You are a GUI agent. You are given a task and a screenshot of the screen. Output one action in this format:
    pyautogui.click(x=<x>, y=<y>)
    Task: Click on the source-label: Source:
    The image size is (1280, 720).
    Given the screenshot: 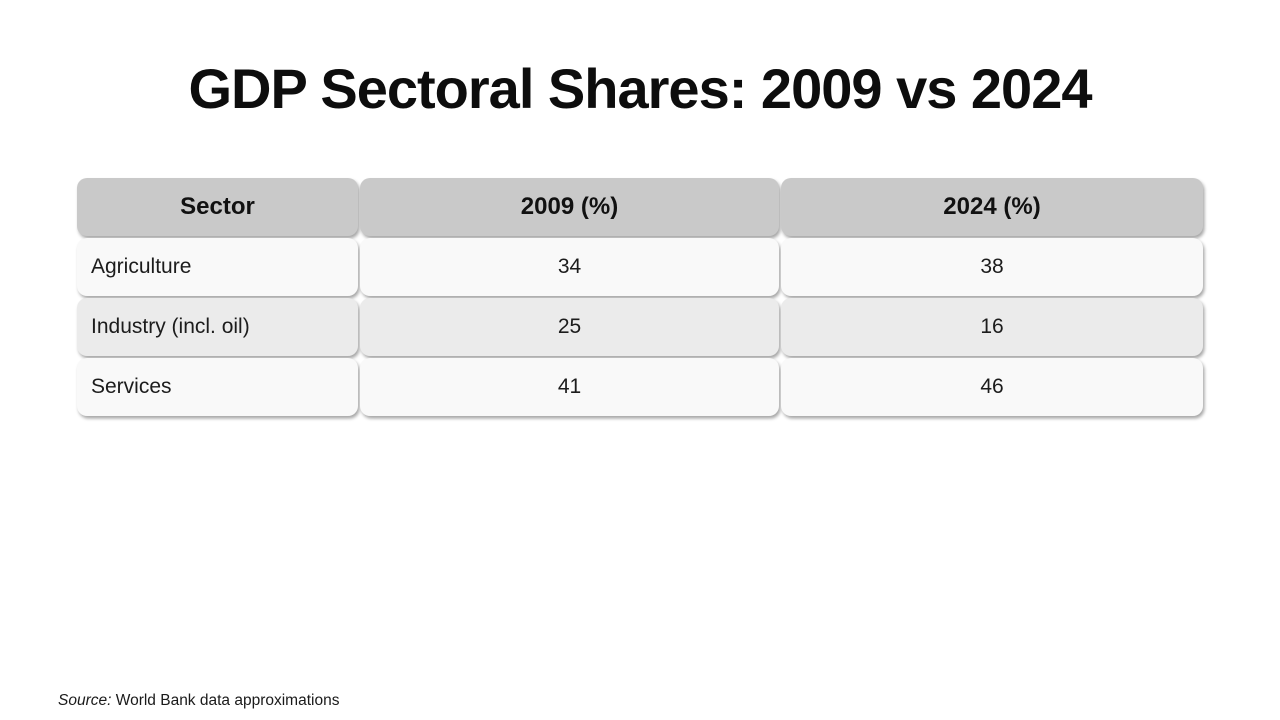 What is the action you would take?
    pyautogui.click(x=85, y=700)
    